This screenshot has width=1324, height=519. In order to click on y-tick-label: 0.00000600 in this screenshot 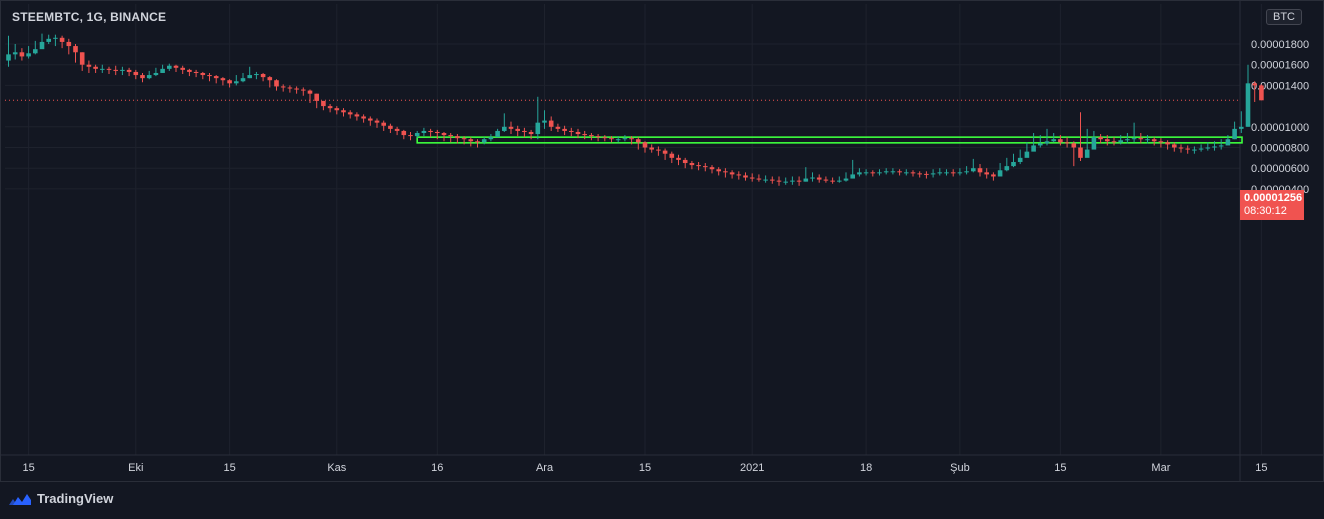, I will do `click(1280, 169)`.